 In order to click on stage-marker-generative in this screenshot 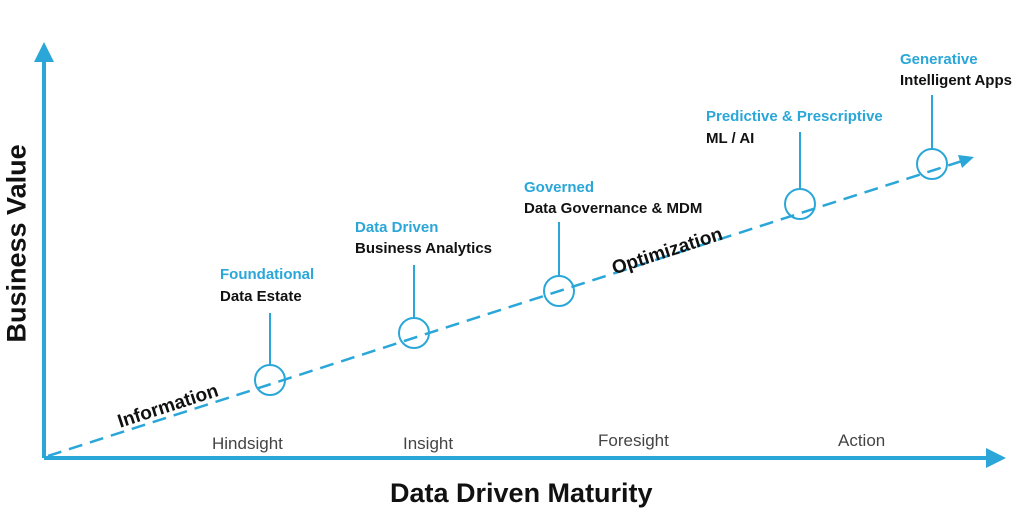, I will do `click(932, 164)`.